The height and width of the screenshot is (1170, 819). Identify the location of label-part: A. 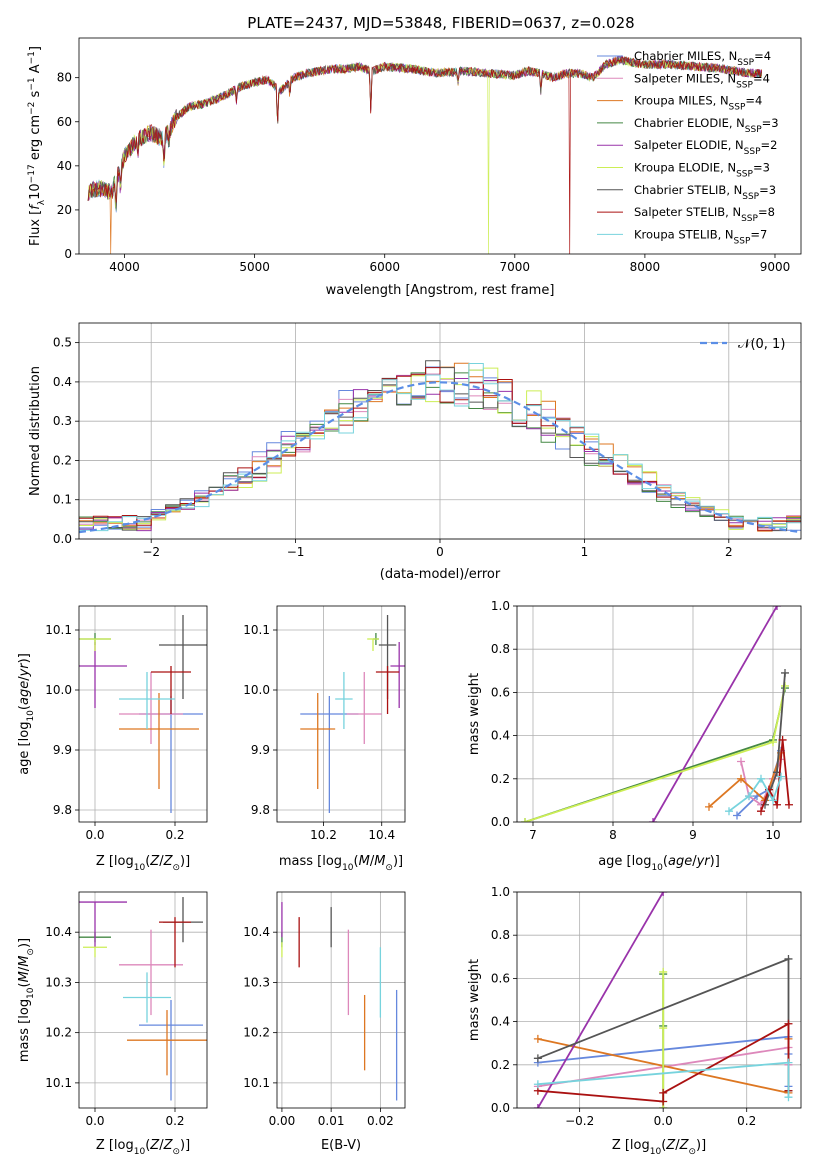
(35, 70).